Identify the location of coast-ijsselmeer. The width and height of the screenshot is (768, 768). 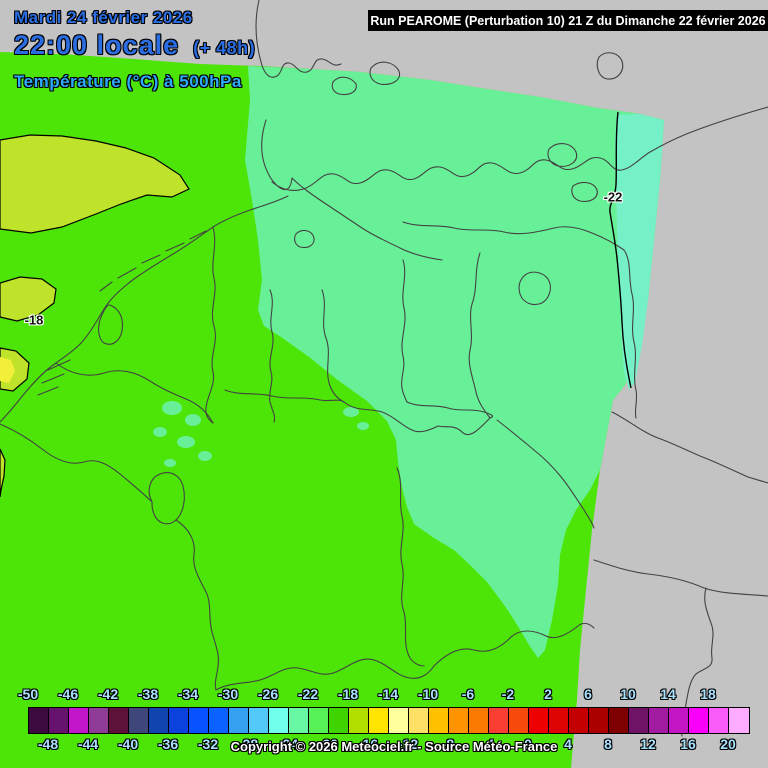
(111, 324).